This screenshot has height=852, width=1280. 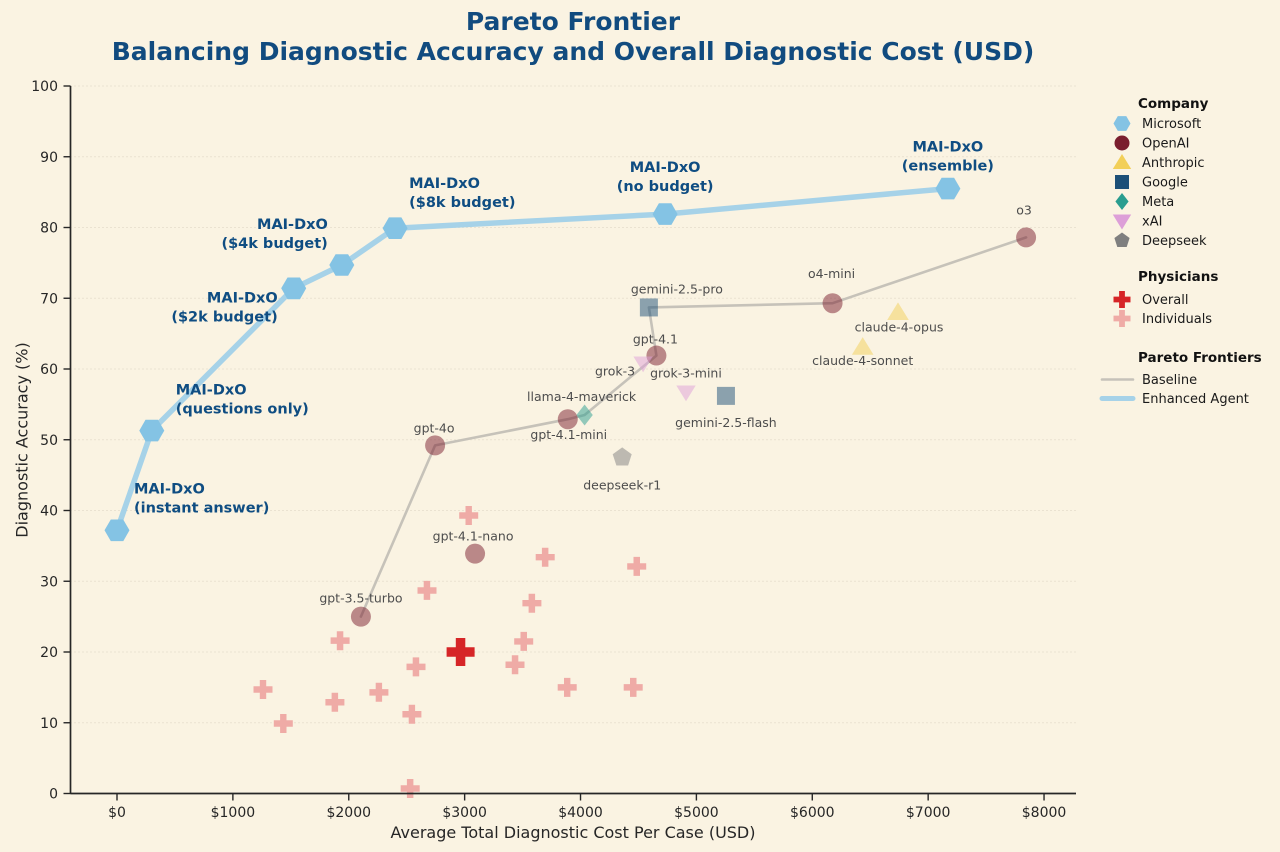 I want to click on y-tick-label: 20, so click(x=49, y=653).